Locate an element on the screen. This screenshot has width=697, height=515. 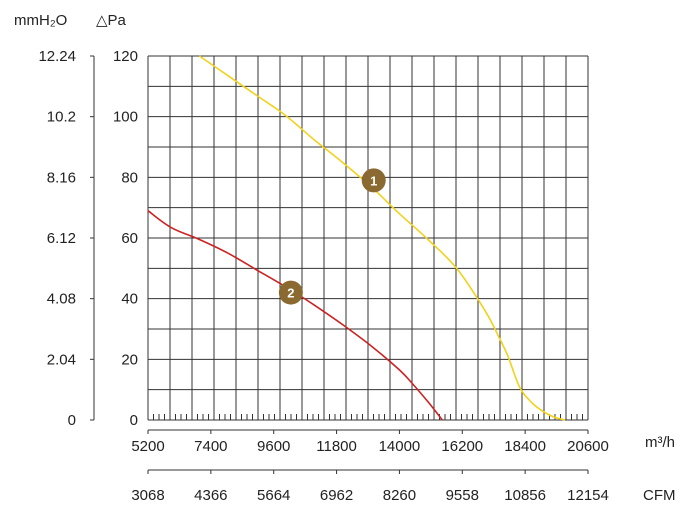
x-tick-label-m3h: 14000 is located at coordinates (400, 446).